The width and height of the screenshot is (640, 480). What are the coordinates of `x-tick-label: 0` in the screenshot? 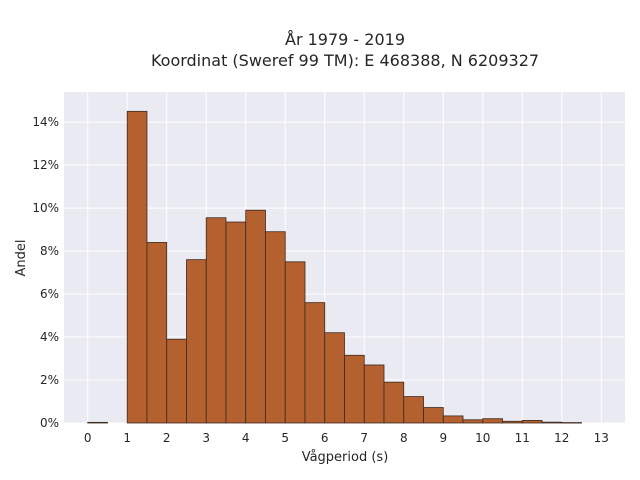 It's located at (88, 438).